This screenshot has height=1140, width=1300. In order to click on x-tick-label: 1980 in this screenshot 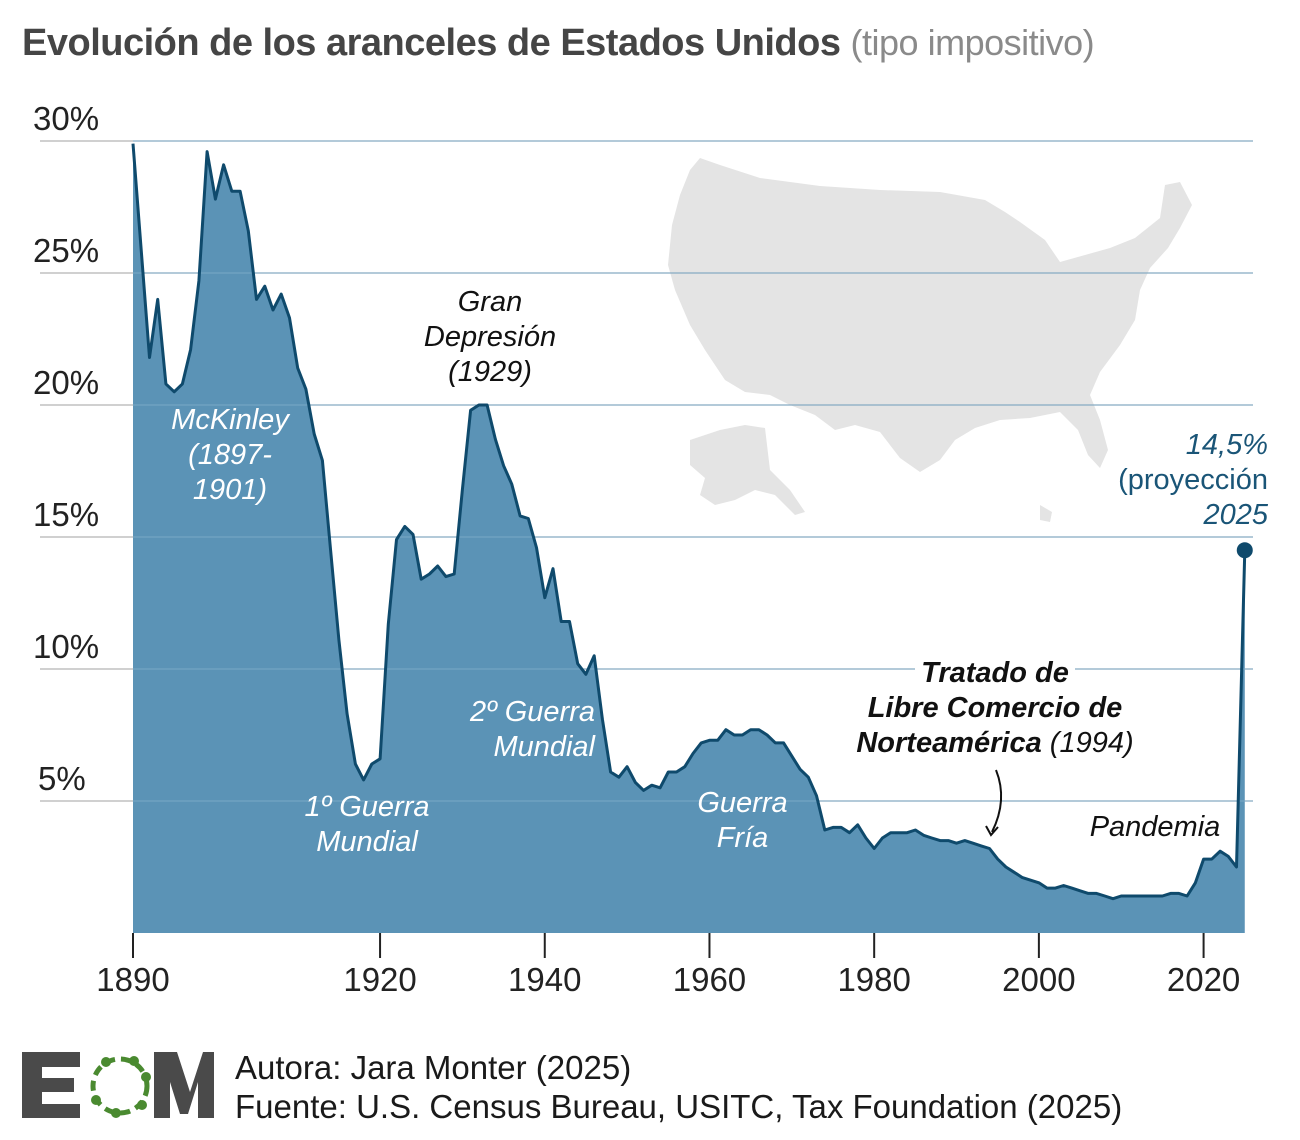, I will do `click(873, 979)`.